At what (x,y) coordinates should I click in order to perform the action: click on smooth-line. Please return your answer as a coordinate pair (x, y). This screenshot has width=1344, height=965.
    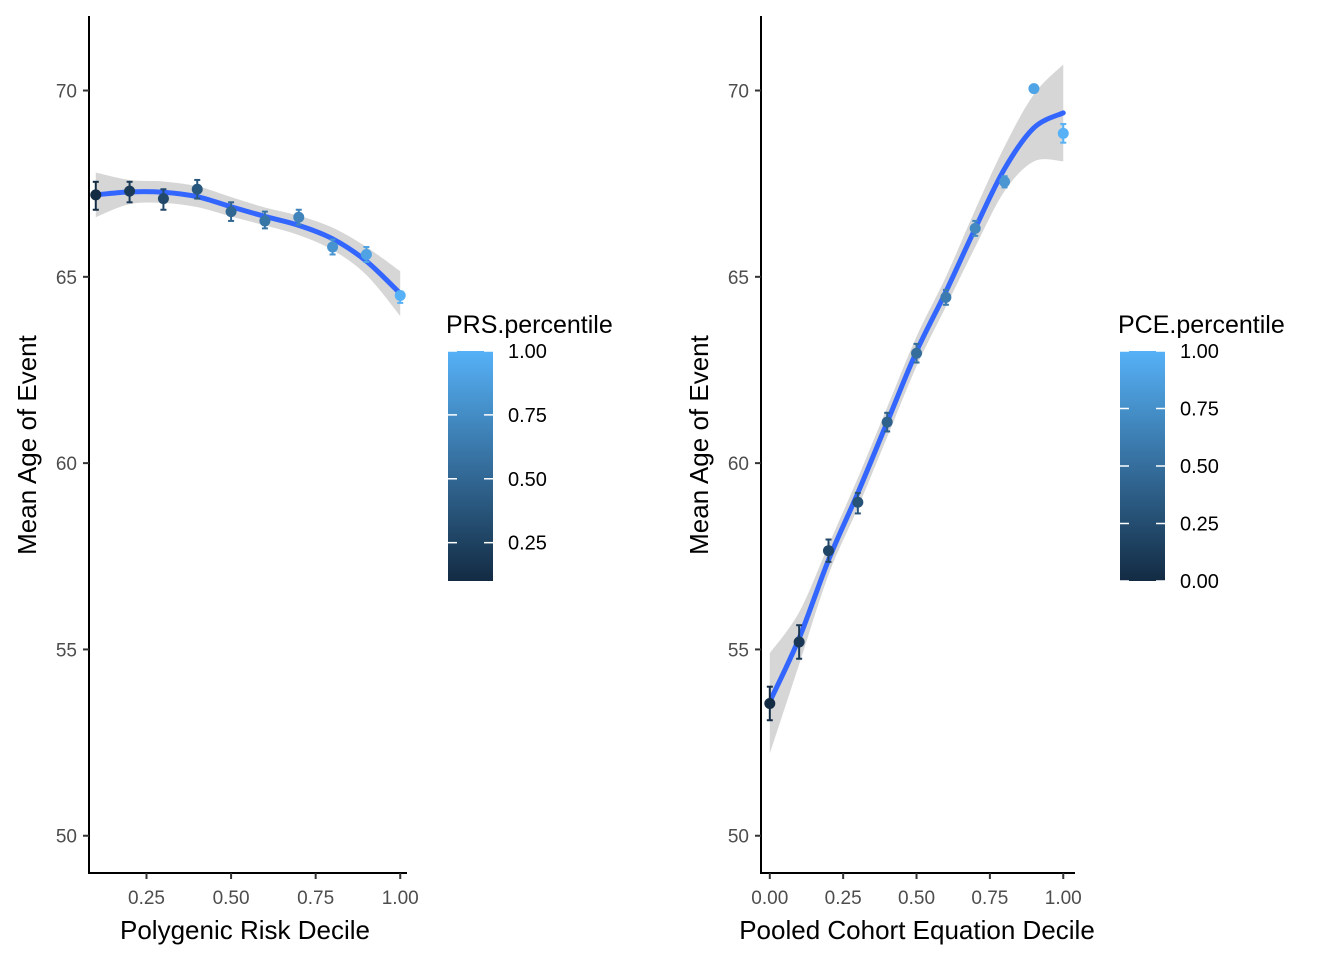
    Looking at the image, I should click on (248, 243).